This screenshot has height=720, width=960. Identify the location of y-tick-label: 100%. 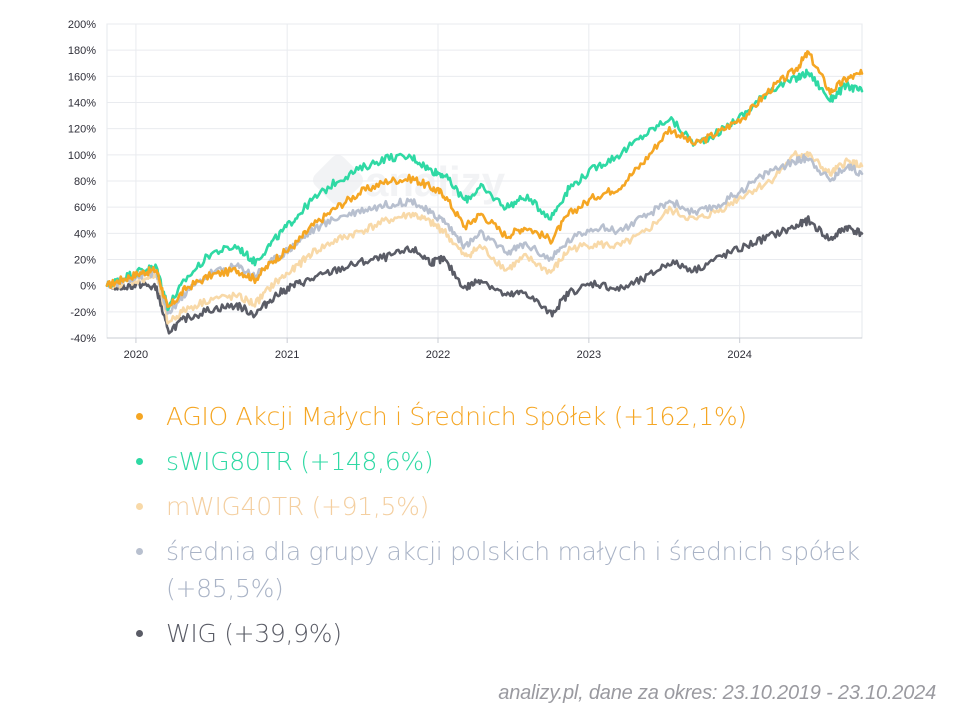
(82, 156).